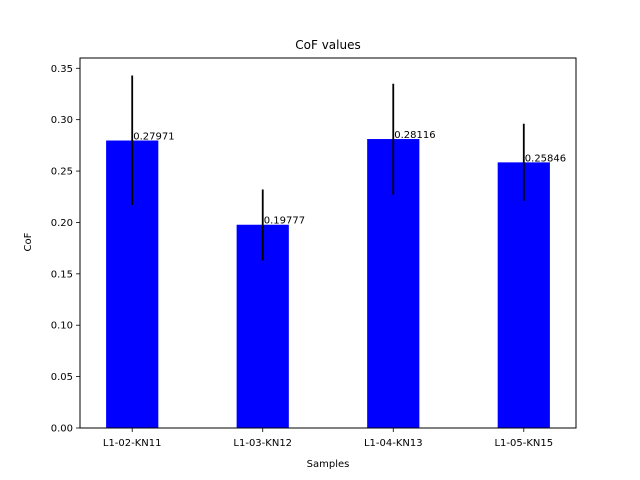 Image resolution: width=640 pixels, height=480 pixels. Describe the element at coordinates (393, 443) in the screenshot. I see `x-tick-label: L1-04-KN13` at that location.